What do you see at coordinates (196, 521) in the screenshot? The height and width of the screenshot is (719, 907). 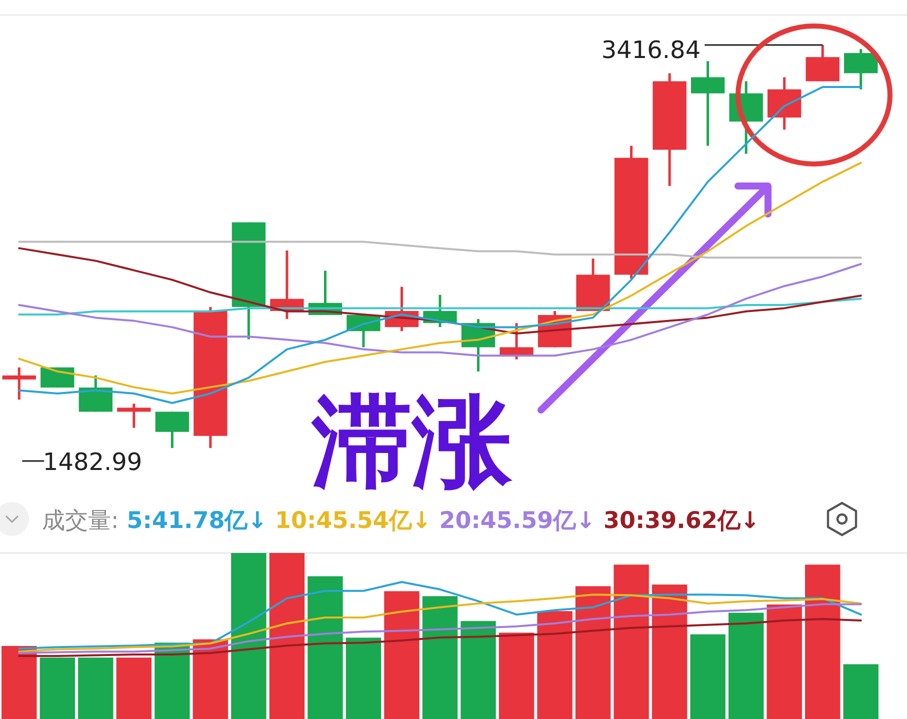 I see `text: 5:41.78亿↓` at bounding box center [196, 521].